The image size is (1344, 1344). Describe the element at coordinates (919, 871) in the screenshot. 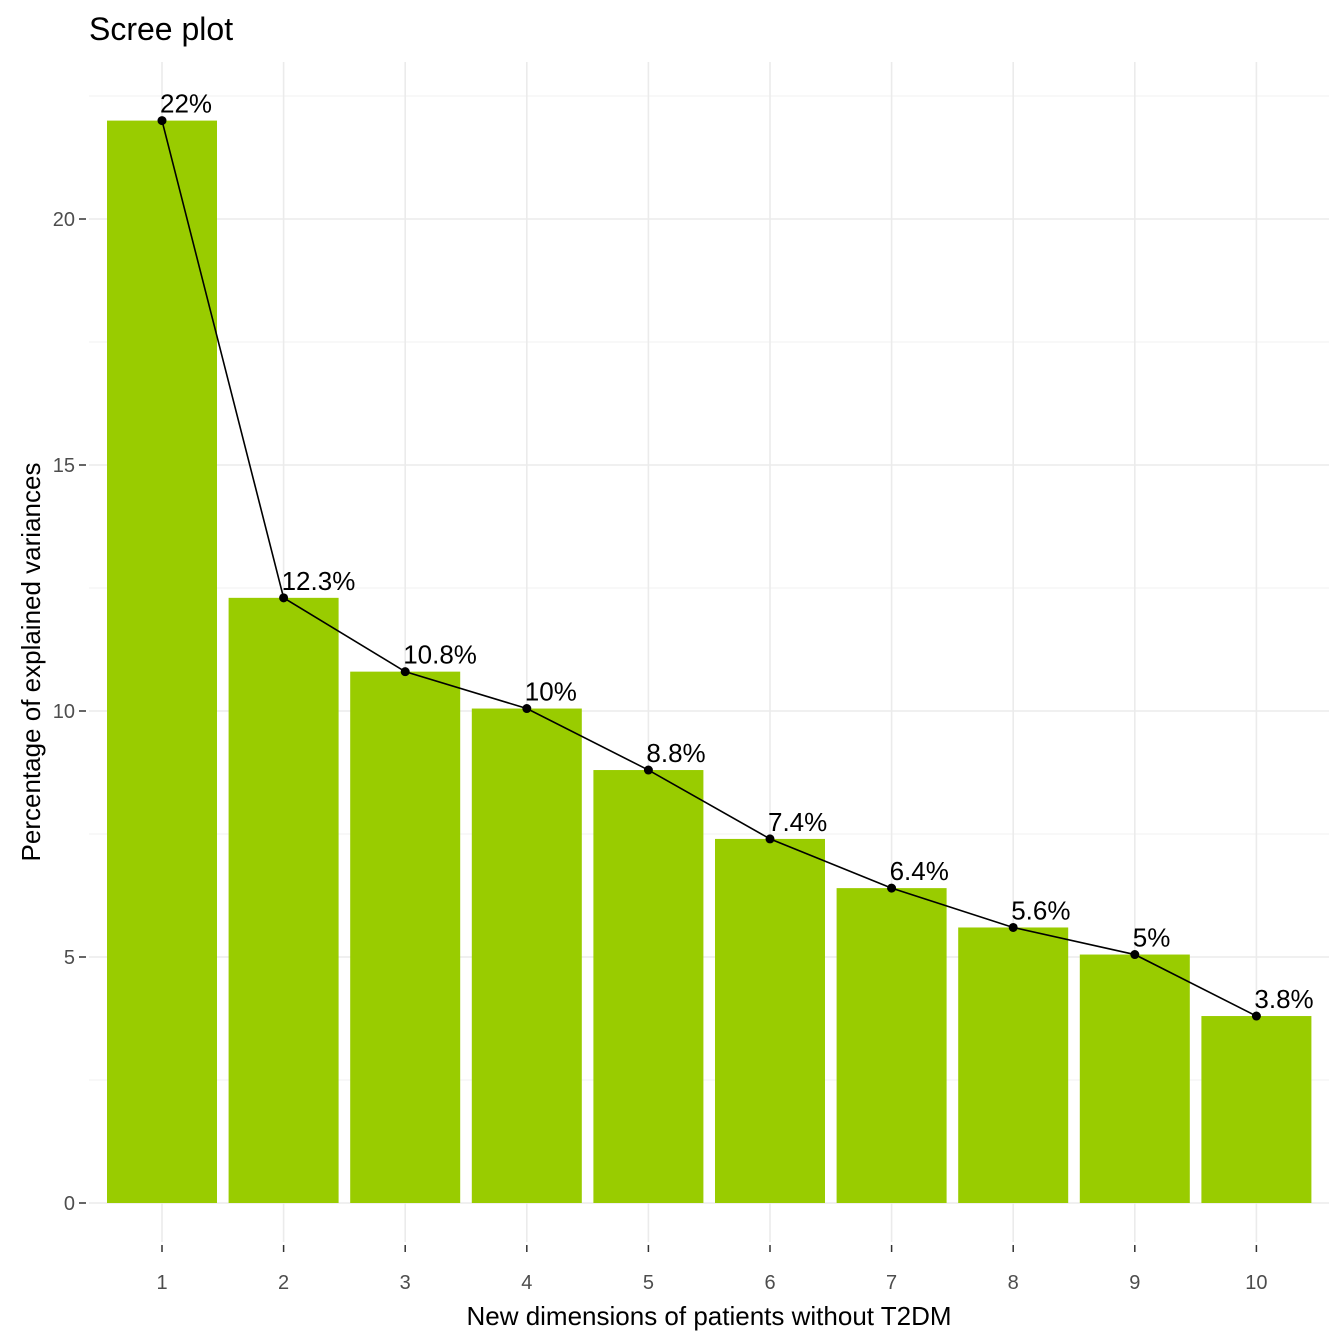

I see `data-label-7: 6.4%` at that location.